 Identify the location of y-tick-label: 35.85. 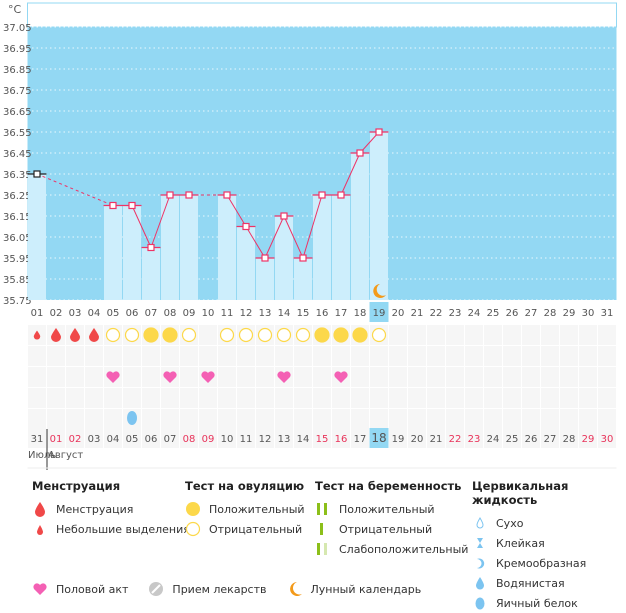
(17, 280).